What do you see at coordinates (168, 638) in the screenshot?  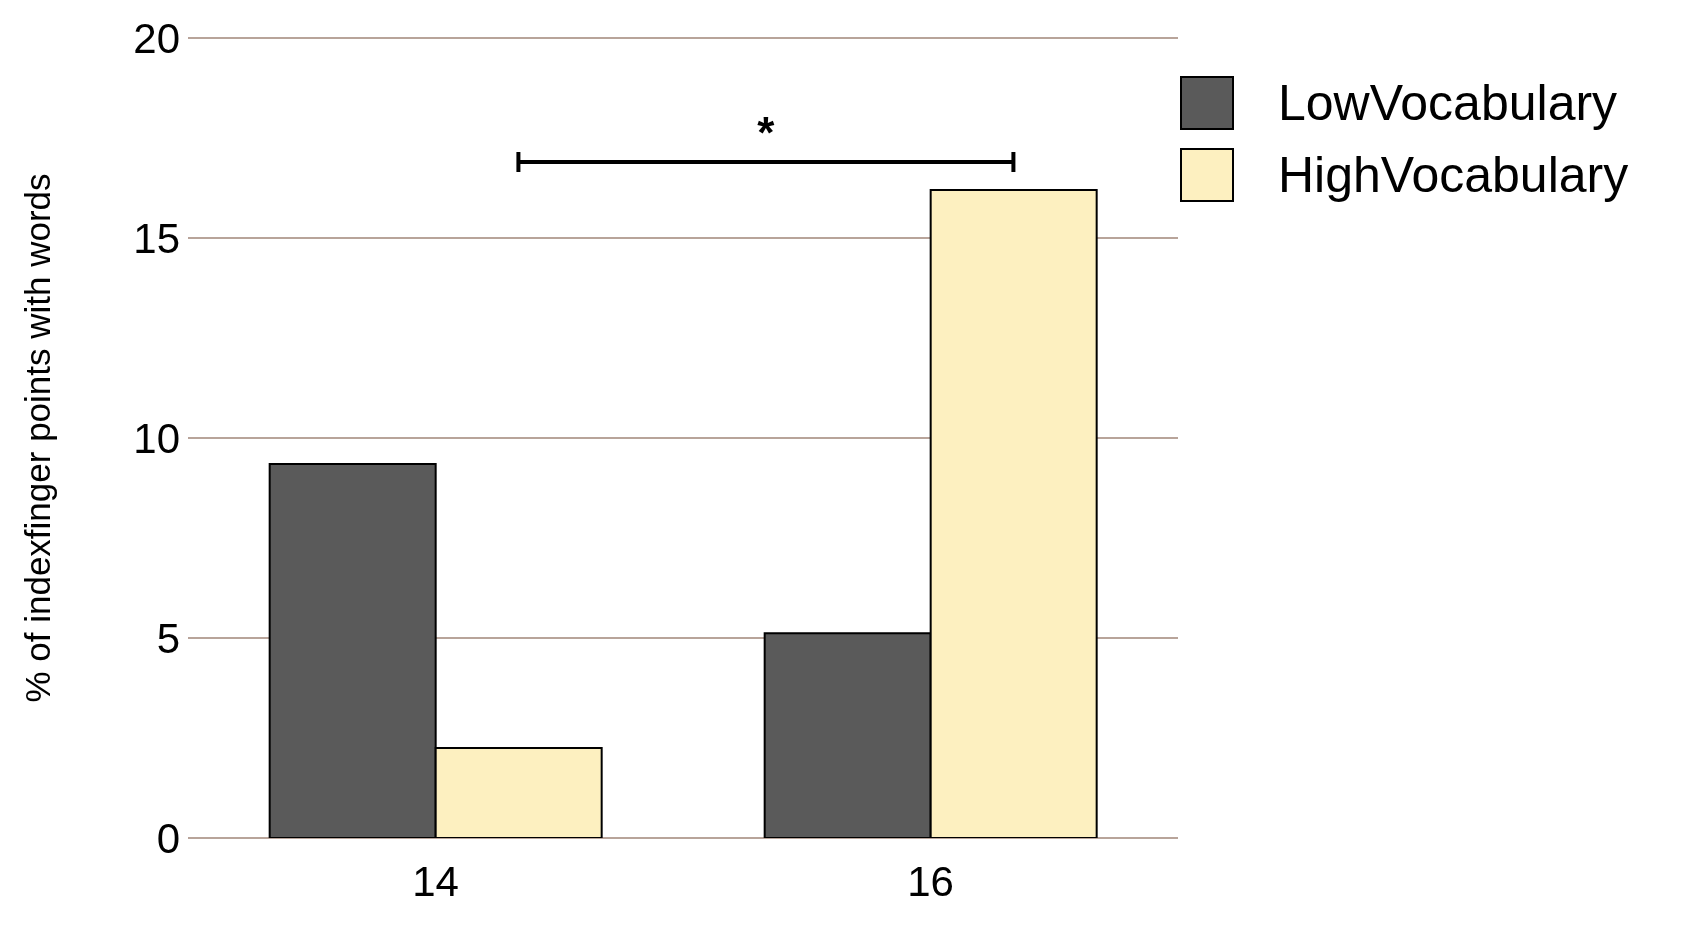 I see `y-tick-label: 5` at bounding box center [168, 638].